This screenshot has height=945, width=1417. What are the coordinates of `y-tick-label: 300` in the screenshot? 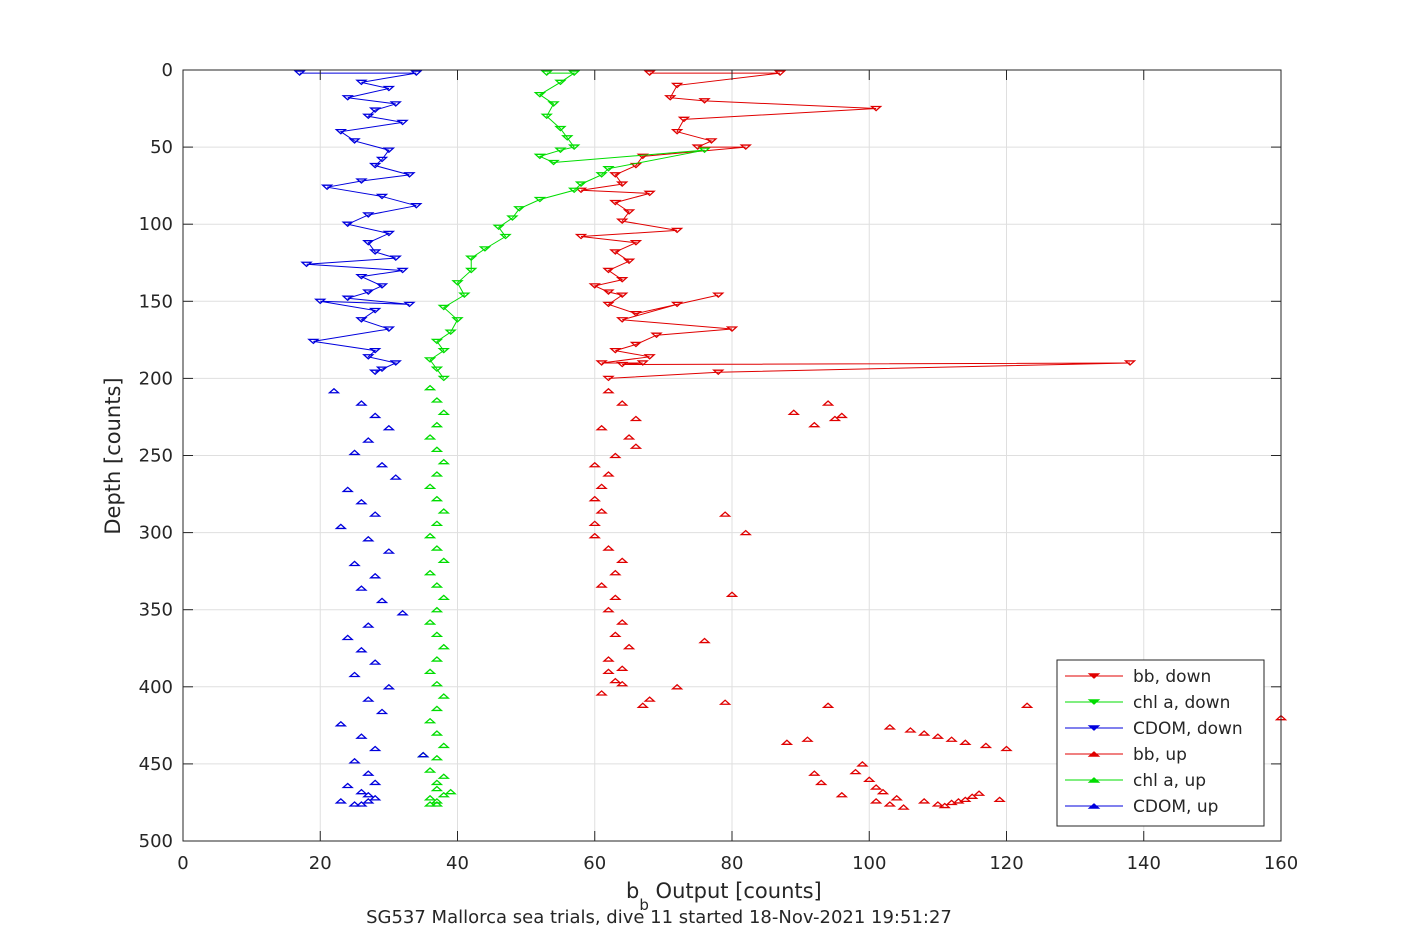 It's located at (156, 533).